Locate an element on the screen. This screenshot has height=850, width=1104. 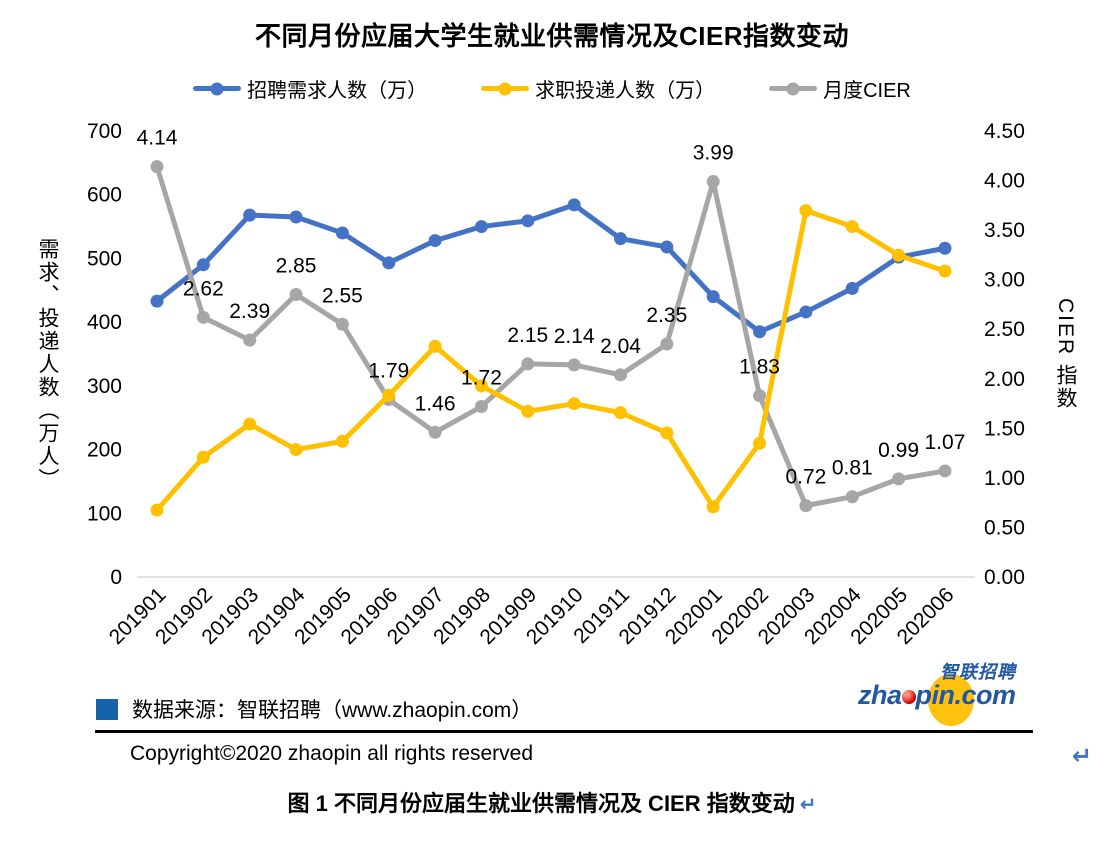
left-axis-tick-label: 700 is located at coordinates (104, 131).